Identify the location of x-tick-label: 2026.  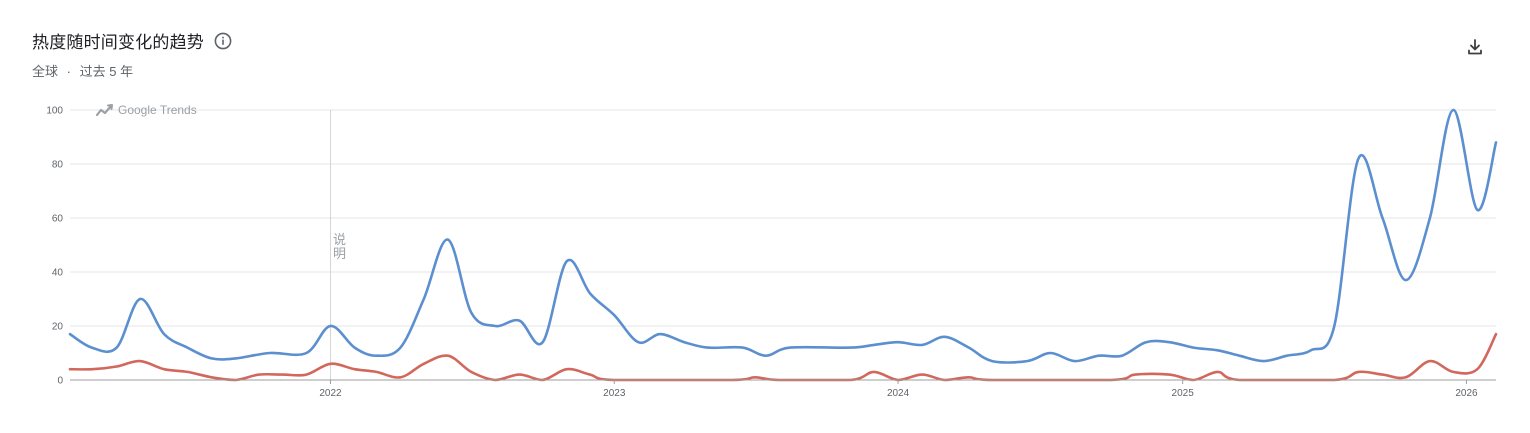
(1466, 393).